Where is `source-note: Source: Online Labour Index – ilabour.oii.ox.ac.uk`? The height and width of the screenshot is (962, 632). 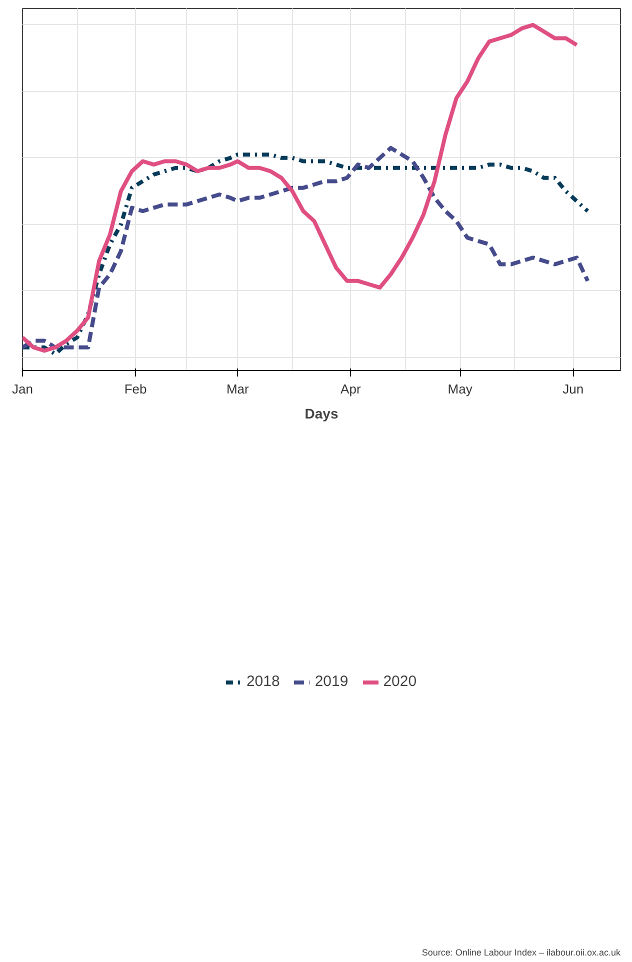
source-note: Source: Online Labour Index – ilabour.oii.ox.ac.uk is located at coordinates (521, 953).